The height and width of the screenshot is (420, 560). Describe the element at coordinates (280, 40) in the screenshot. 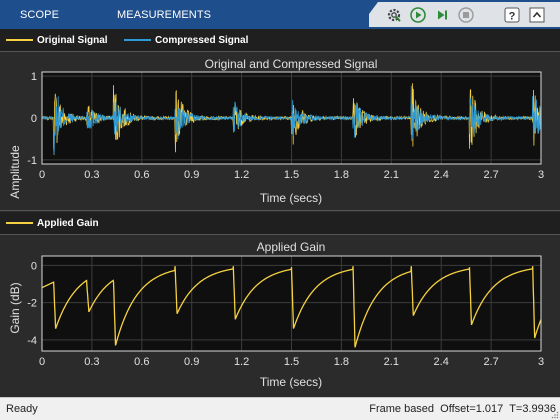

I see `legend-top: Original Signal Compressed Signal` at that location.